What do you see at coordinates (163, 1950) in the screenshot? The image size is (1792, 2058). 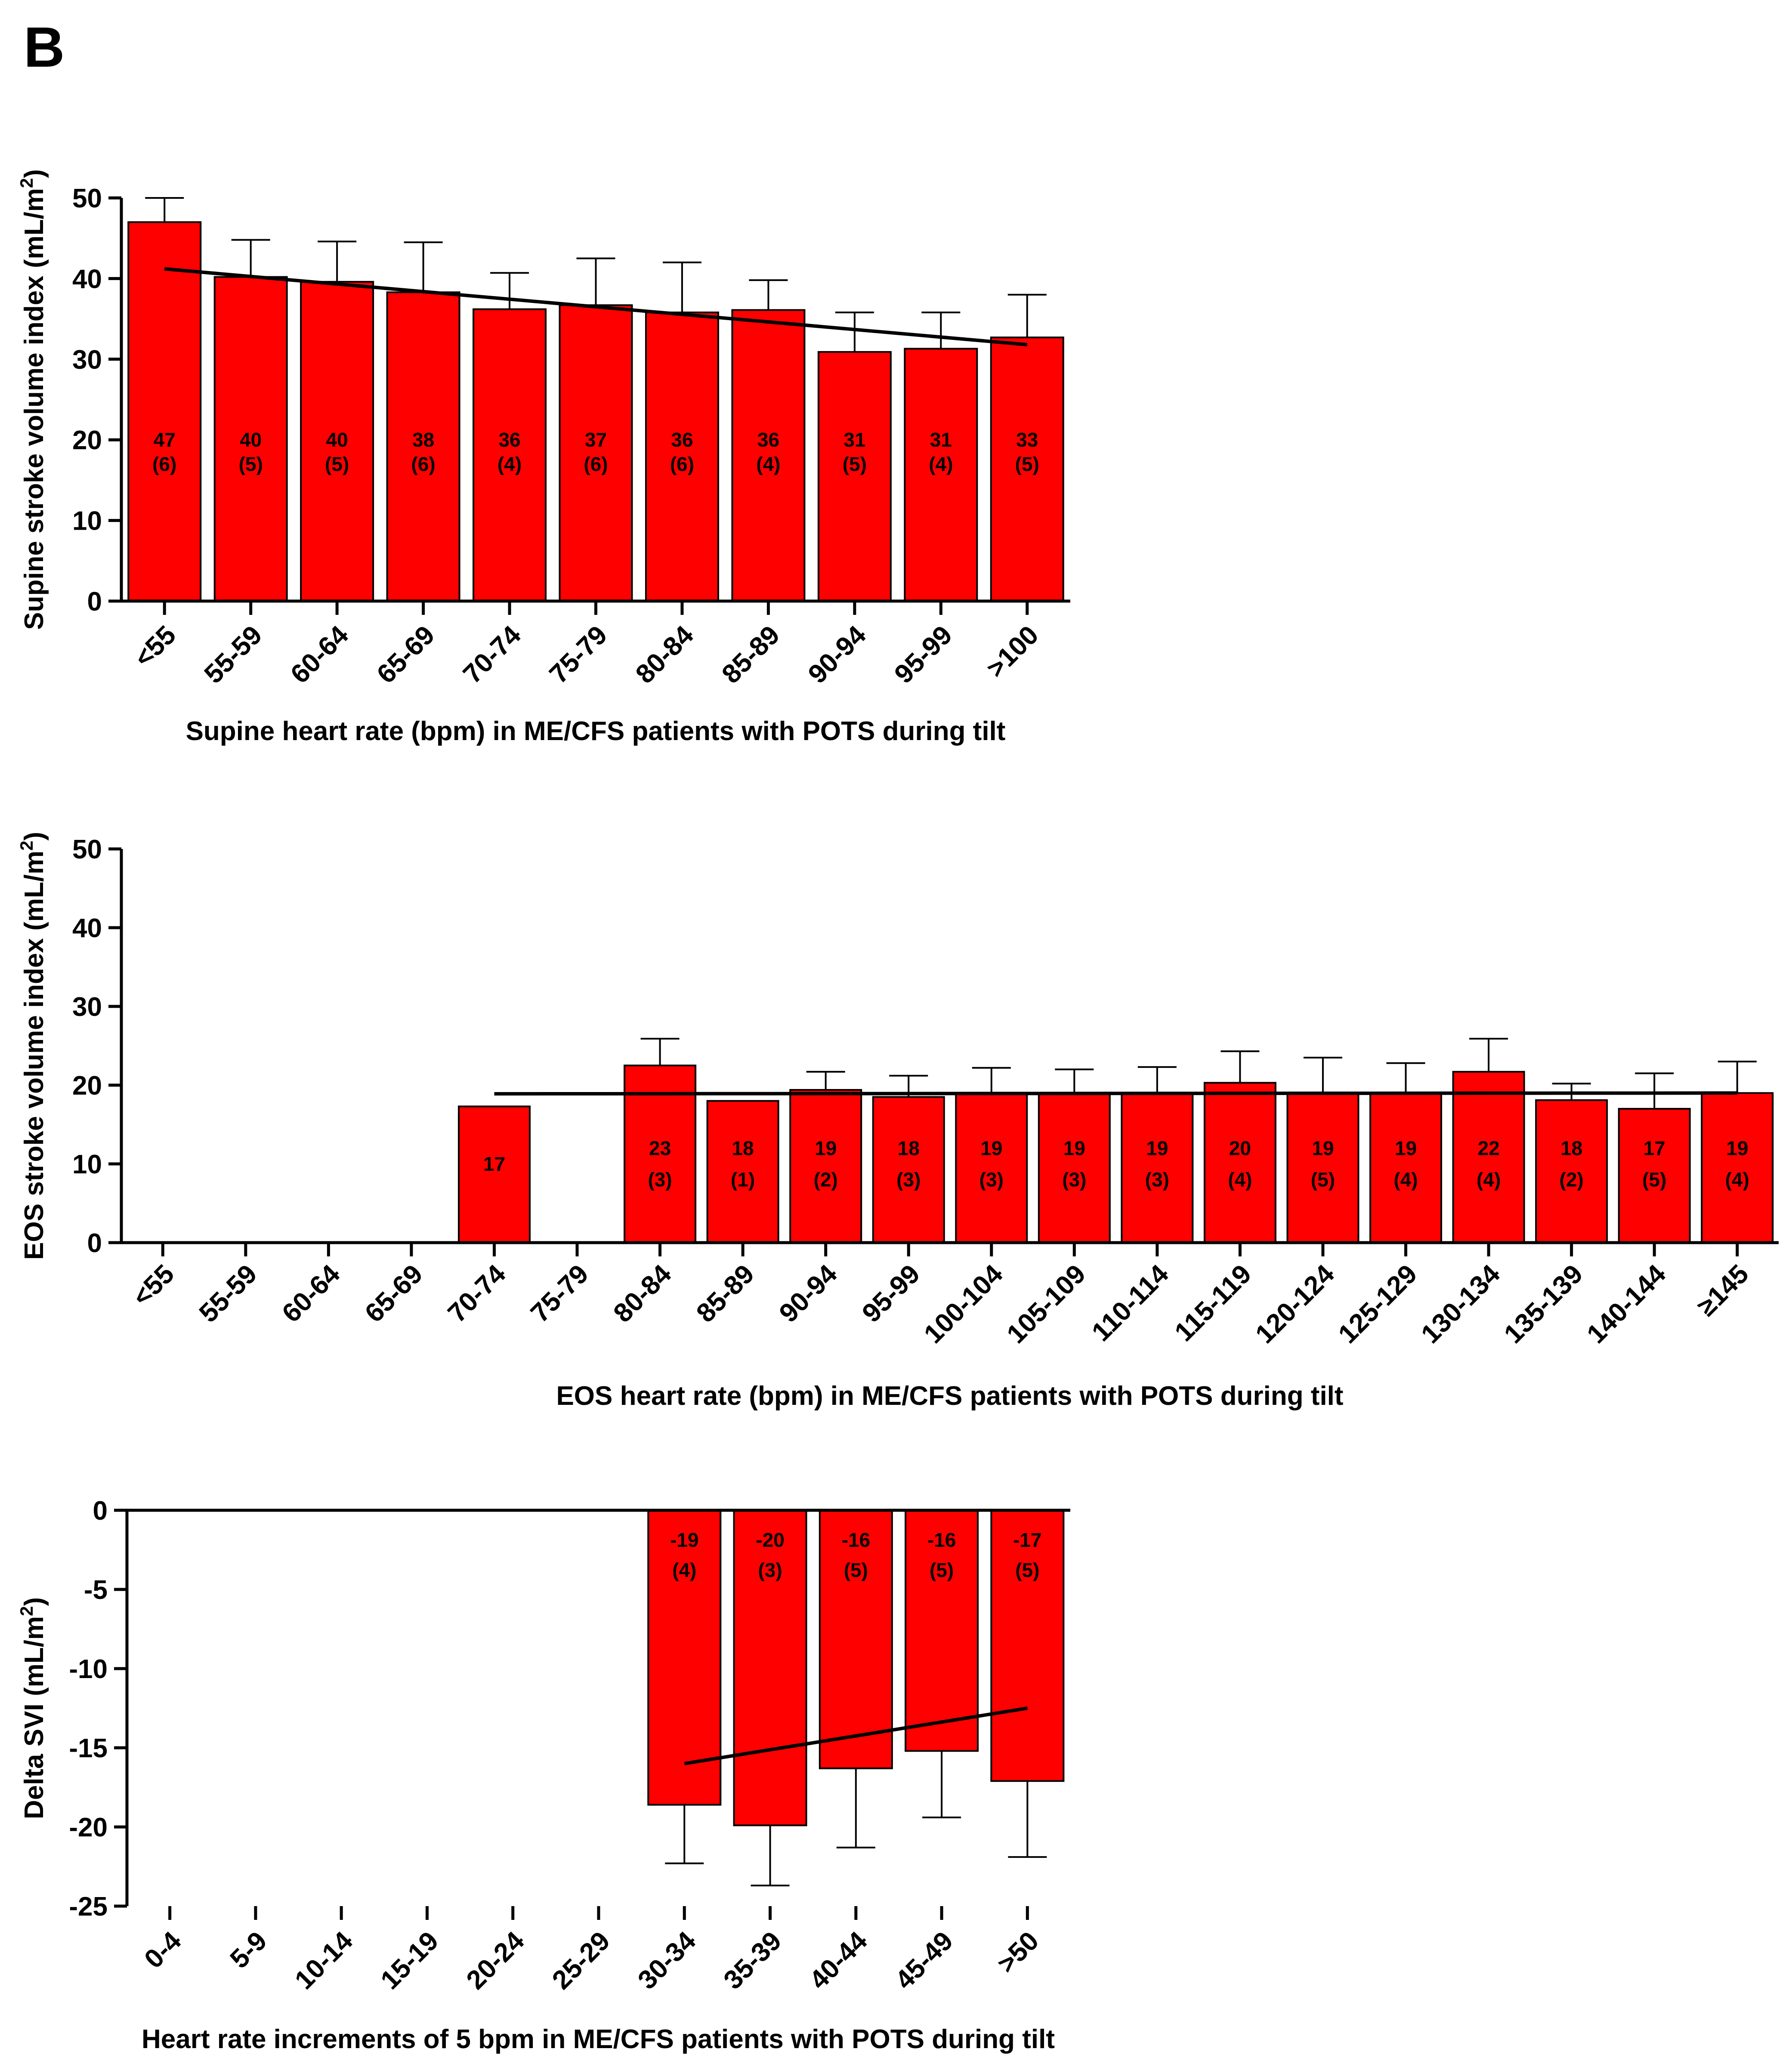 I see `x-tick-label: 0-4` at bounding box center [163, 1950].